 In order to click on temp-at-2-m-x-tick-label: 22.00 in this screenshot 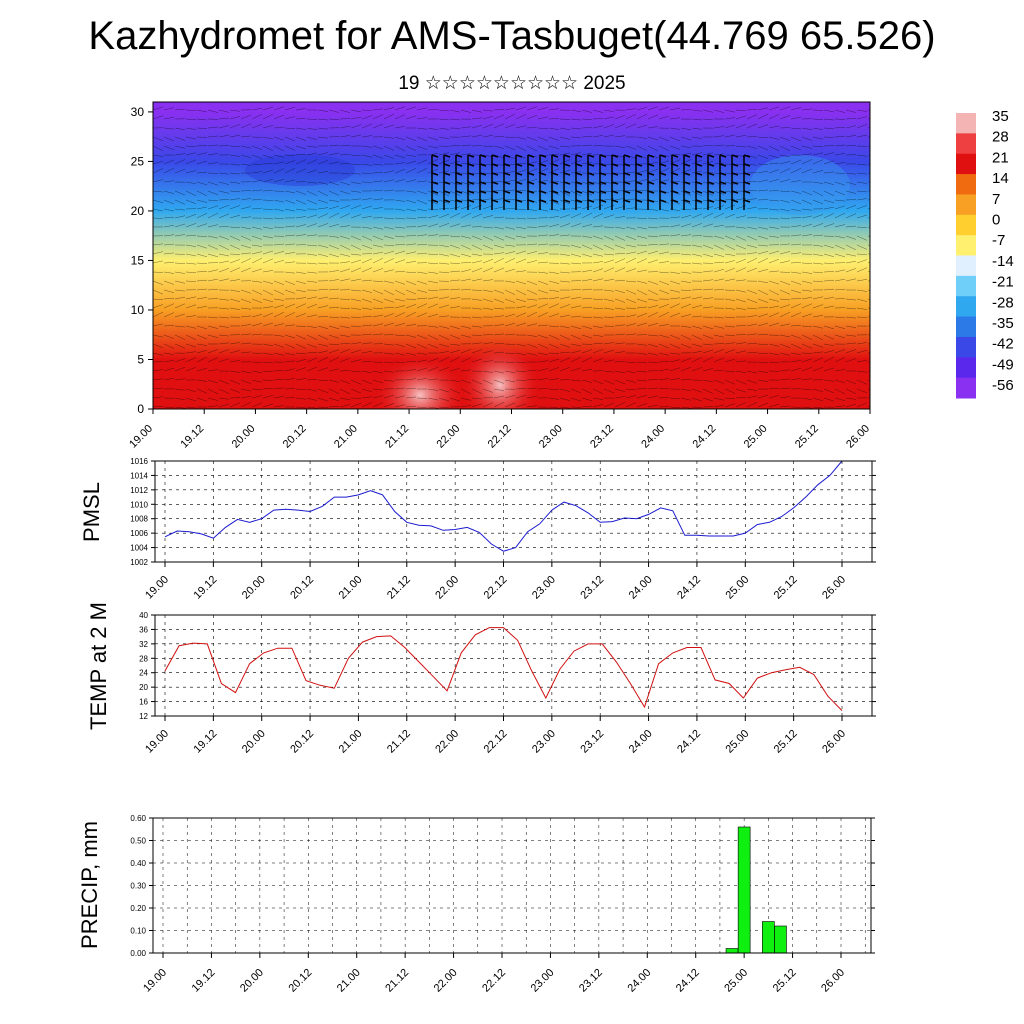, I will do `click(447, 742)`.